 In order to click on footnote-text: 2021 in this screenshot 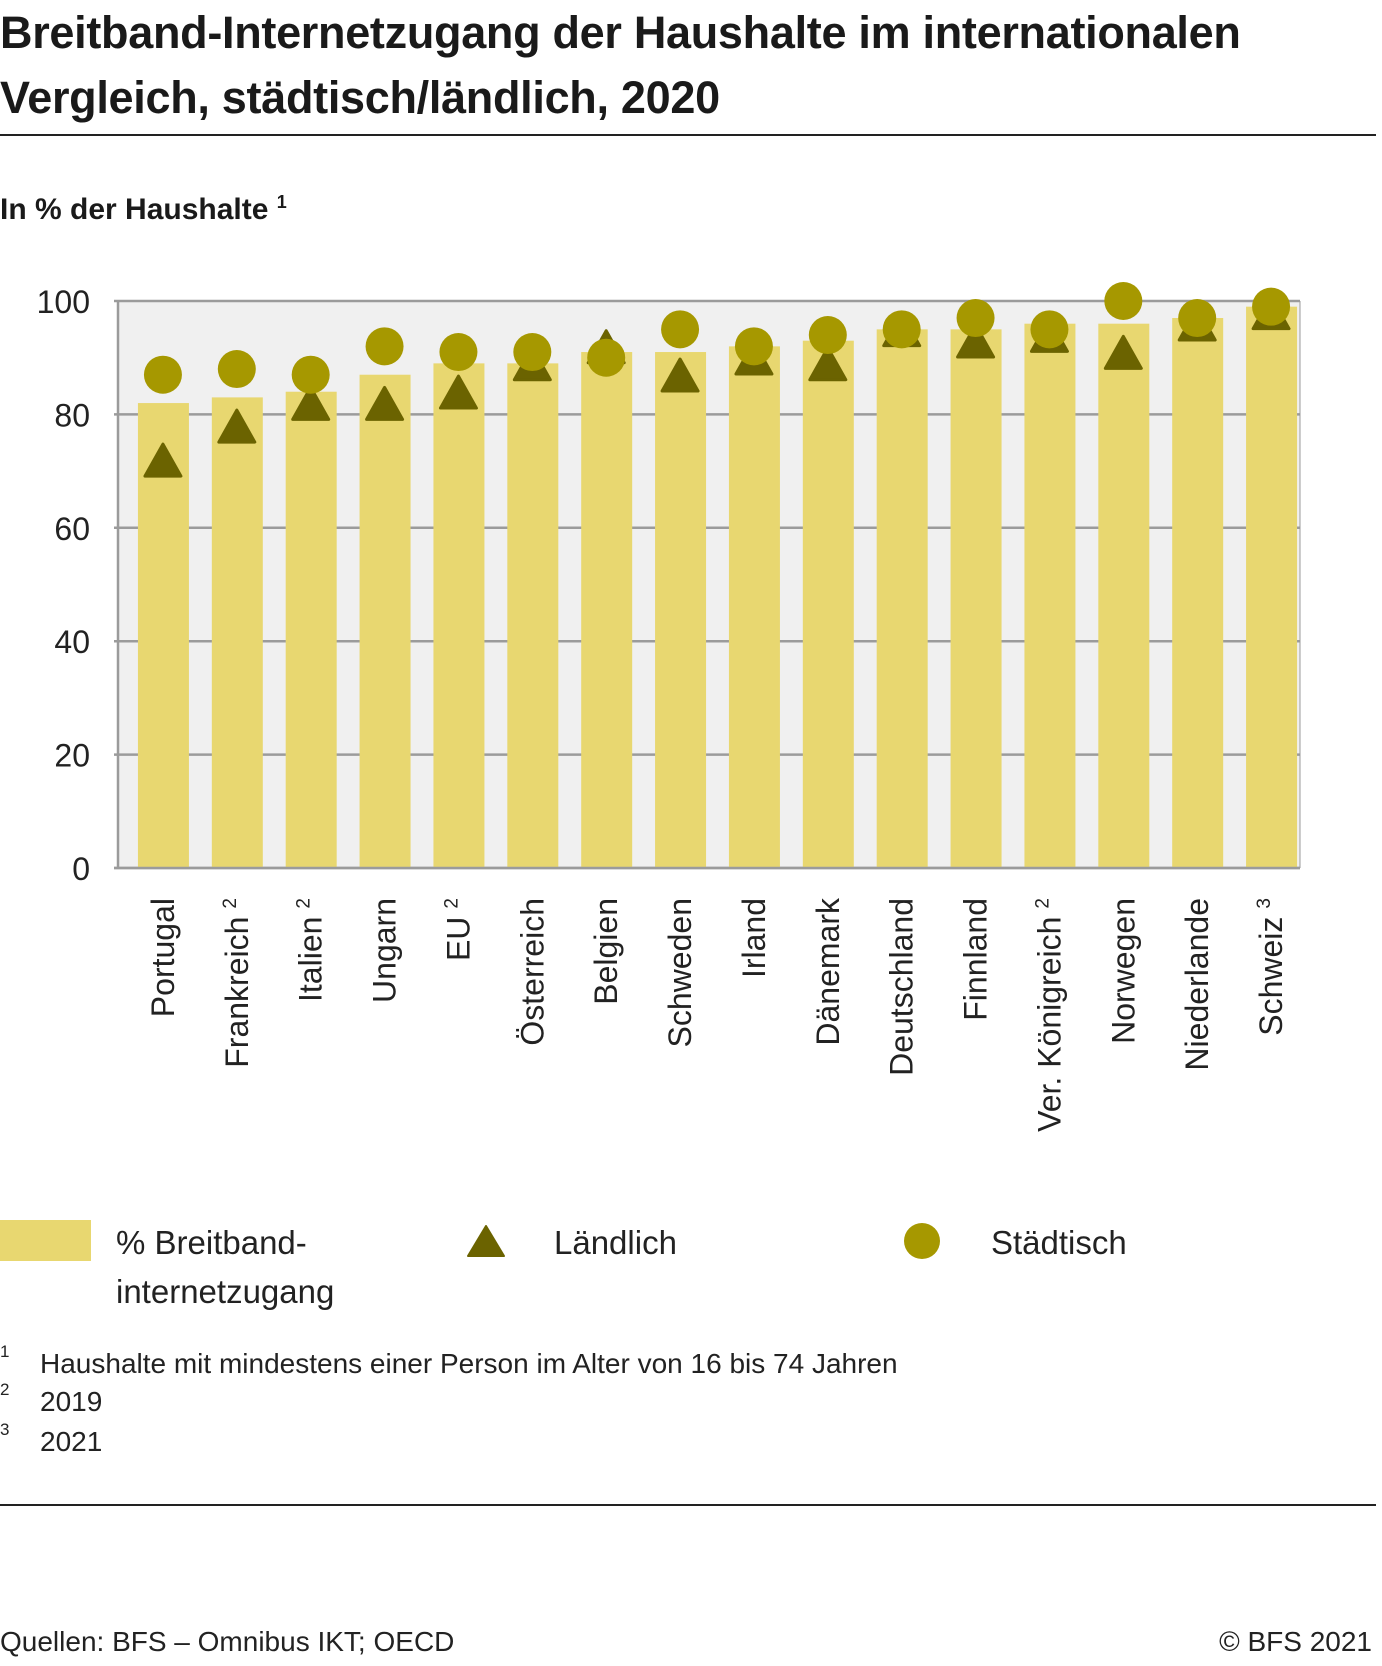, I will do `click(71, 1441)`.